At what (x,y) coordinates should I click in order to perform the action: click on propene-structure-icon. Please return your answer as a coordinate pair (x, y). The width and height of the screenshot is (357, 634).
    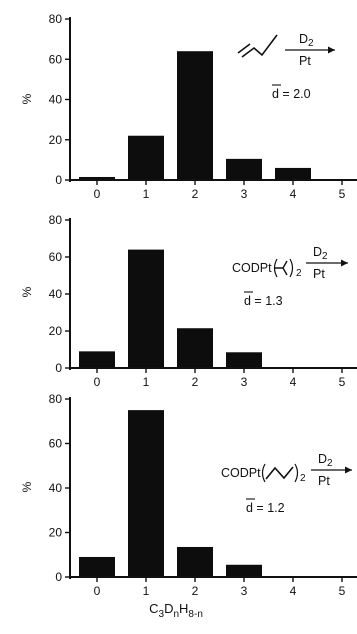
    Looking at the image, I should click on (259, 46).